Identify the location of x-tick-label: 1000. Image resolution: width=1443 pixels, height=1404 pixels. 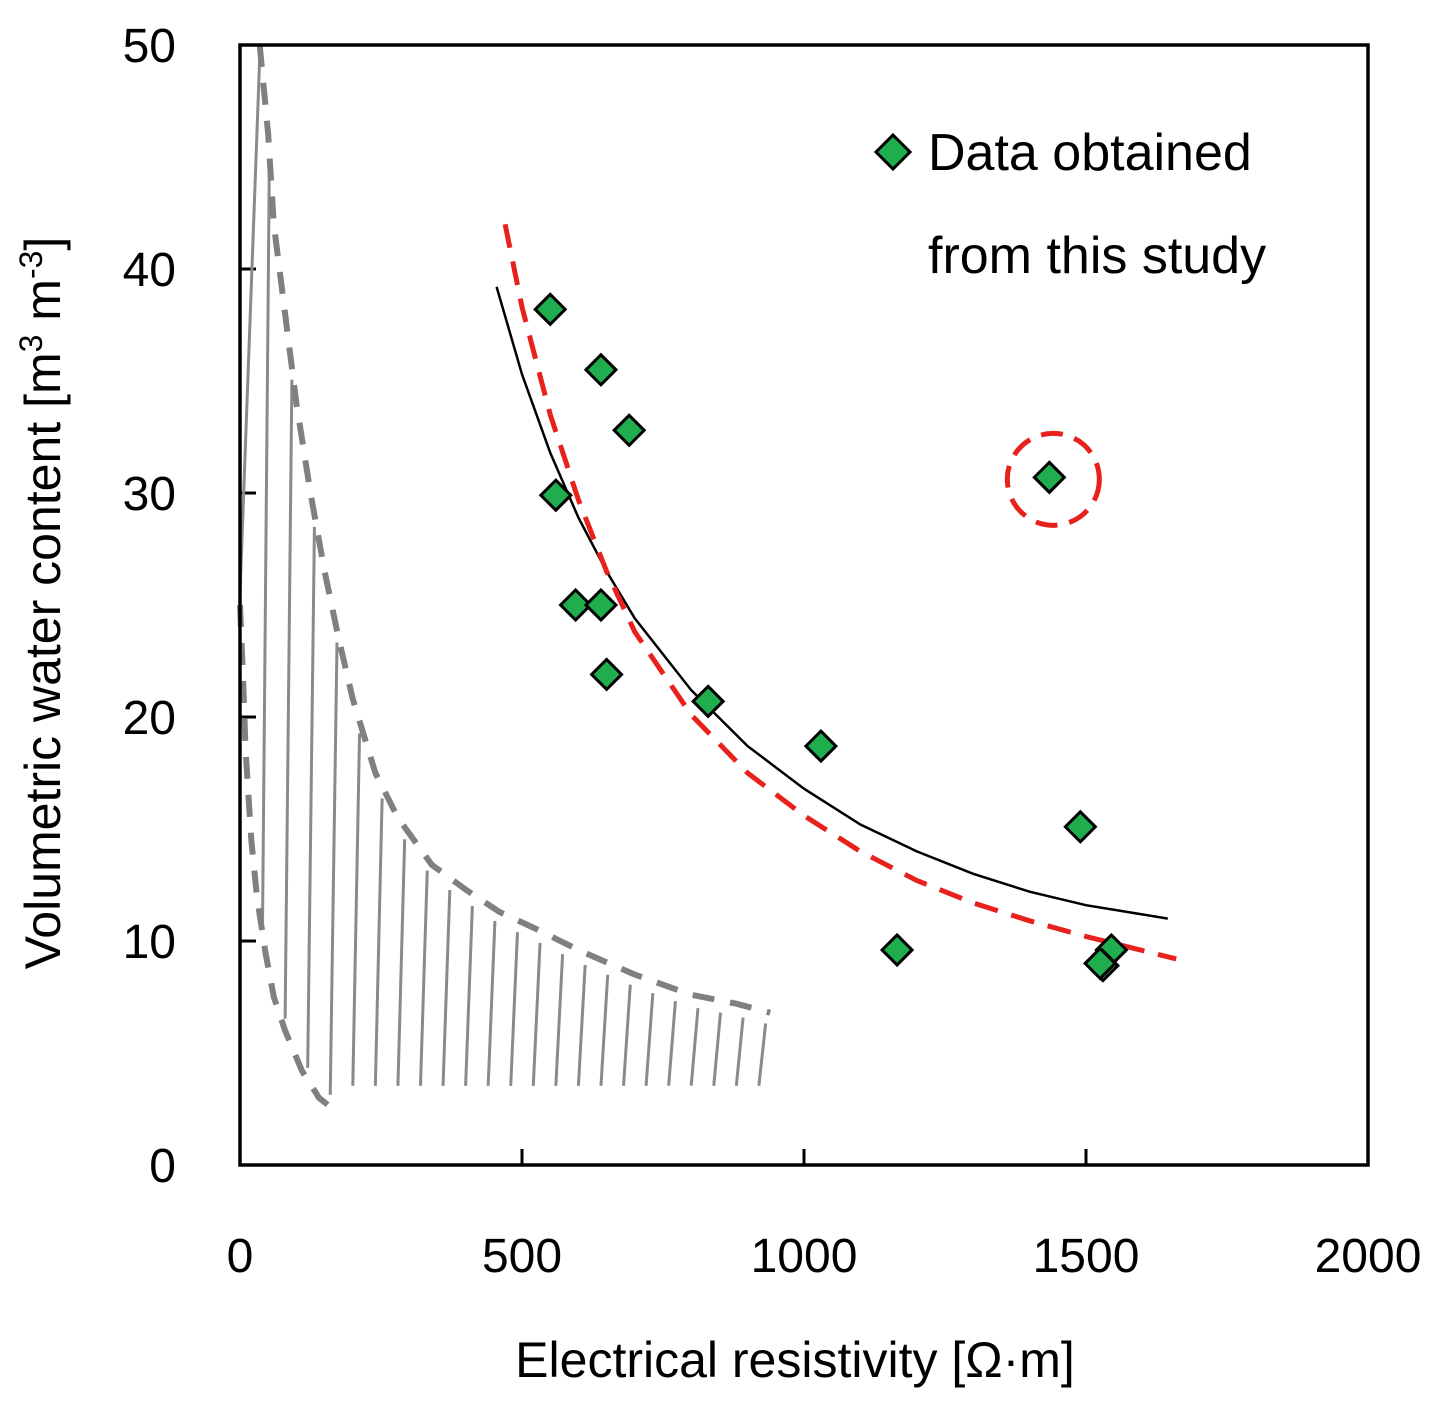
(804, 1256).